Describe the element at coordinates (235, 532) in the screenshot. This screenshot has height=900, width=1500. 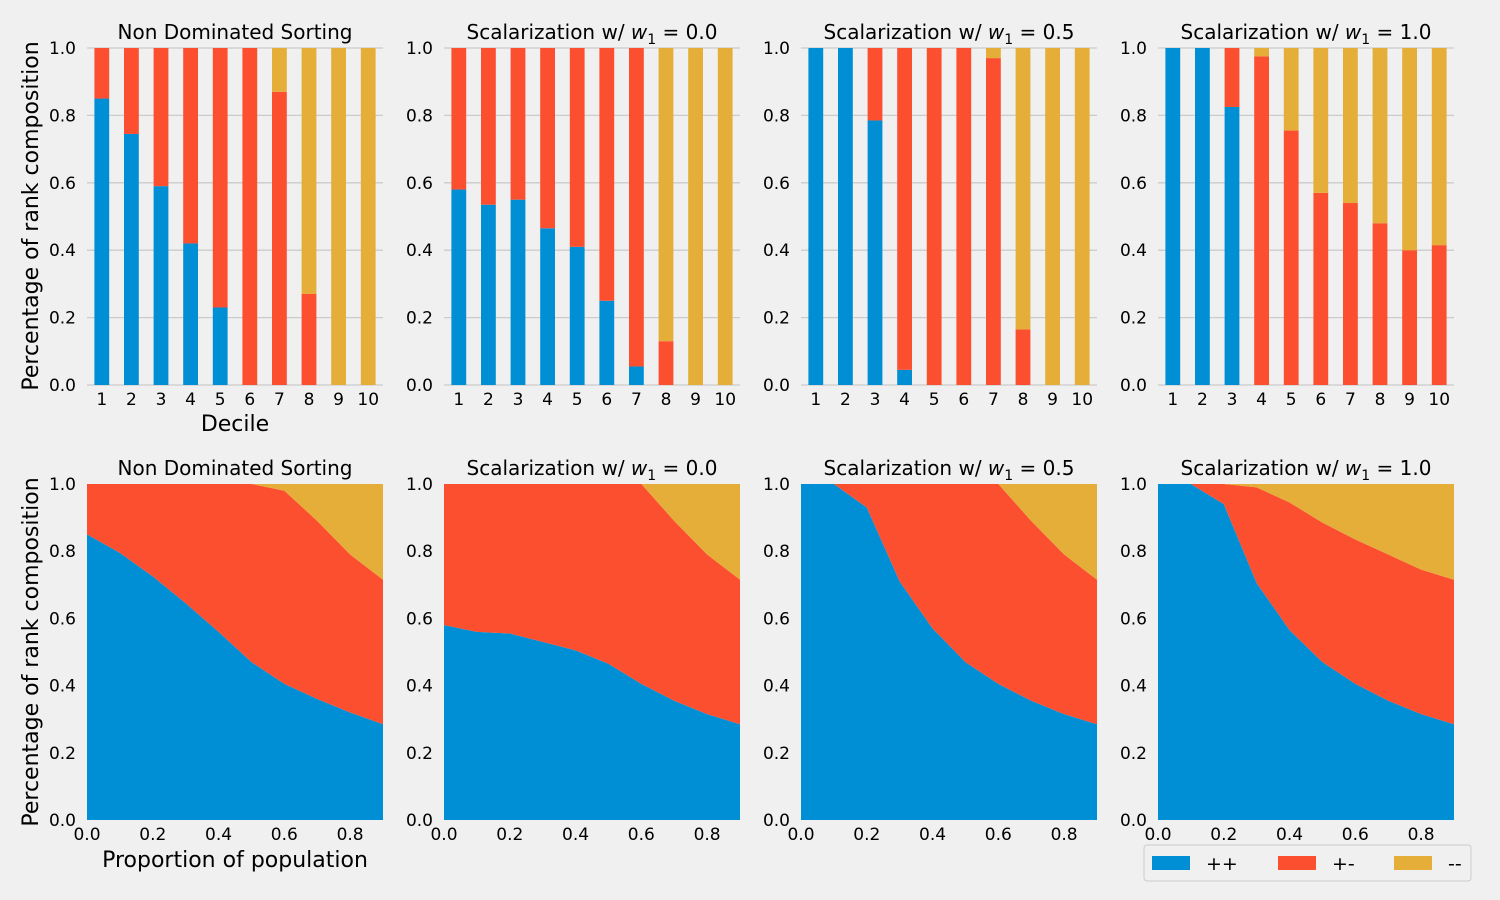
I see `panel-5-area-mm` at that location.